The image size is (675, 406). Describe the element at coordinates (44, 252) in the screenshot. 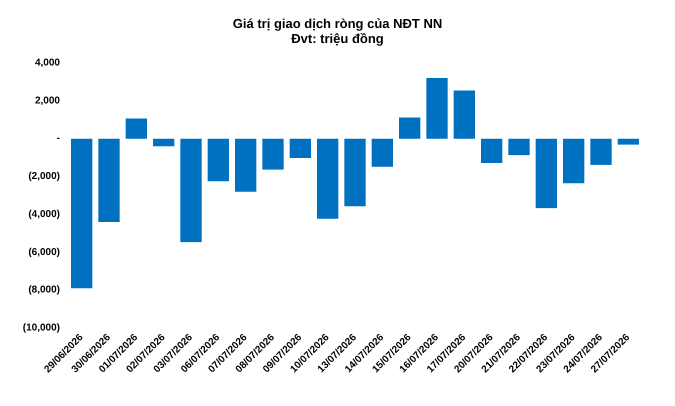

I see `y-tick-label: (6,000)` at that location.